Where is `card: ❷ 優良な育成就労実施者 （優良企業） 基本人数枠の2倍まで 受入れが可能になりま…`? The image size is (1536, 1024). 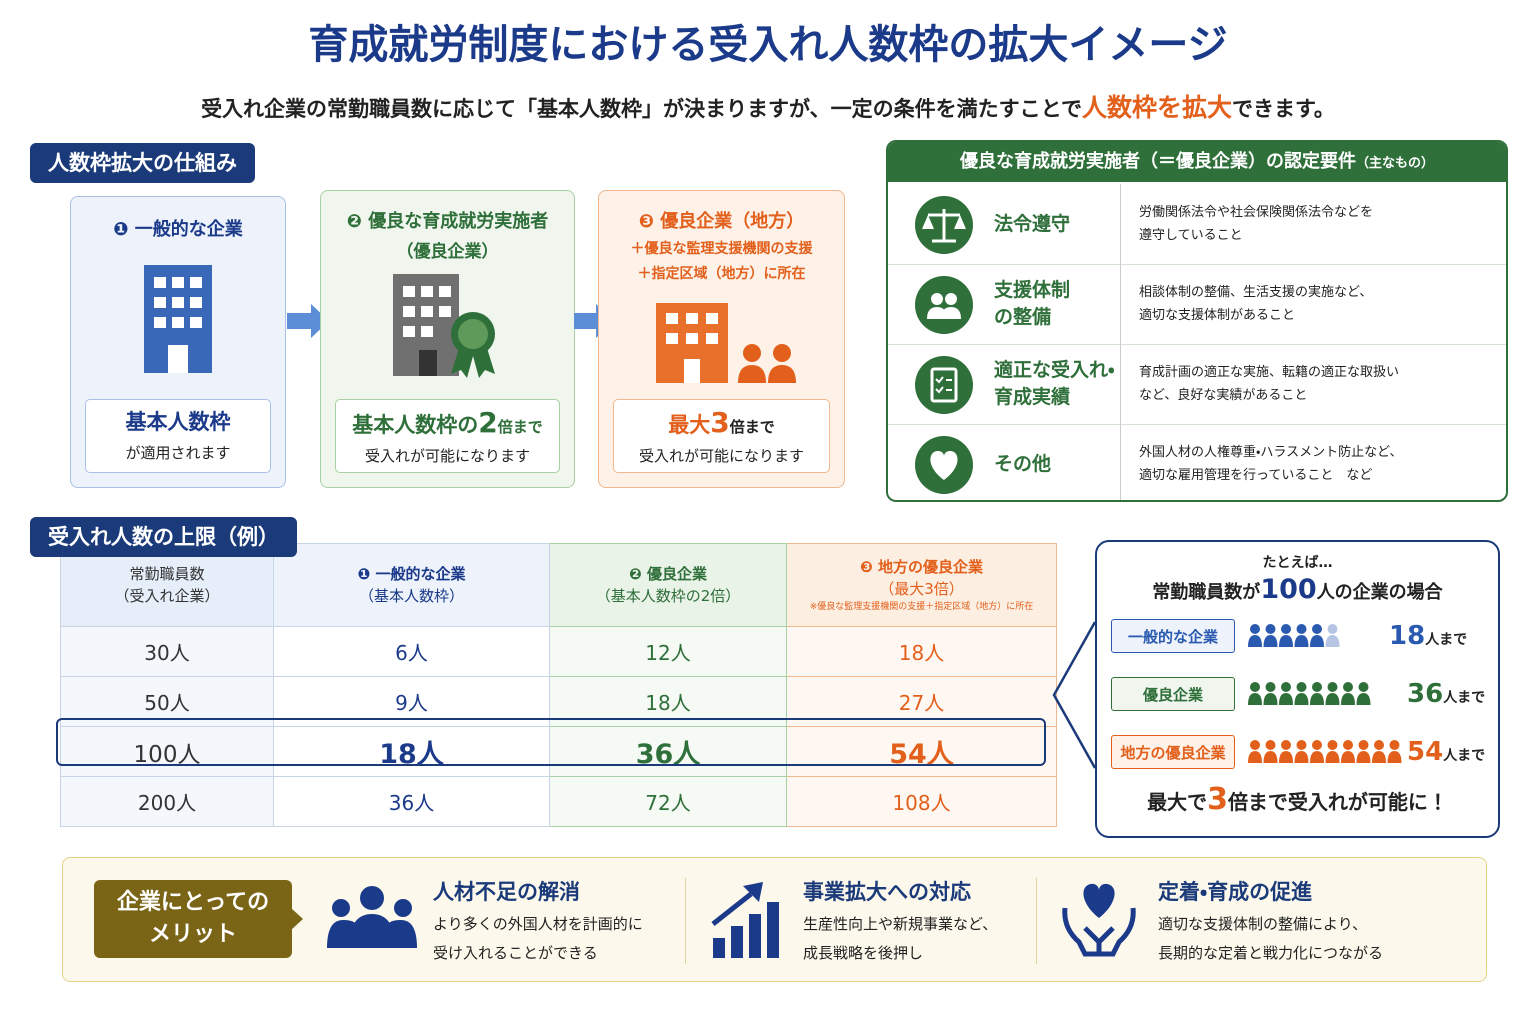
card: ❷ 優良な育成就労実施者 （優良企業） 基本人数枠の2倍まで 受入れが可能になりま… is located at coordinates (447, 339).